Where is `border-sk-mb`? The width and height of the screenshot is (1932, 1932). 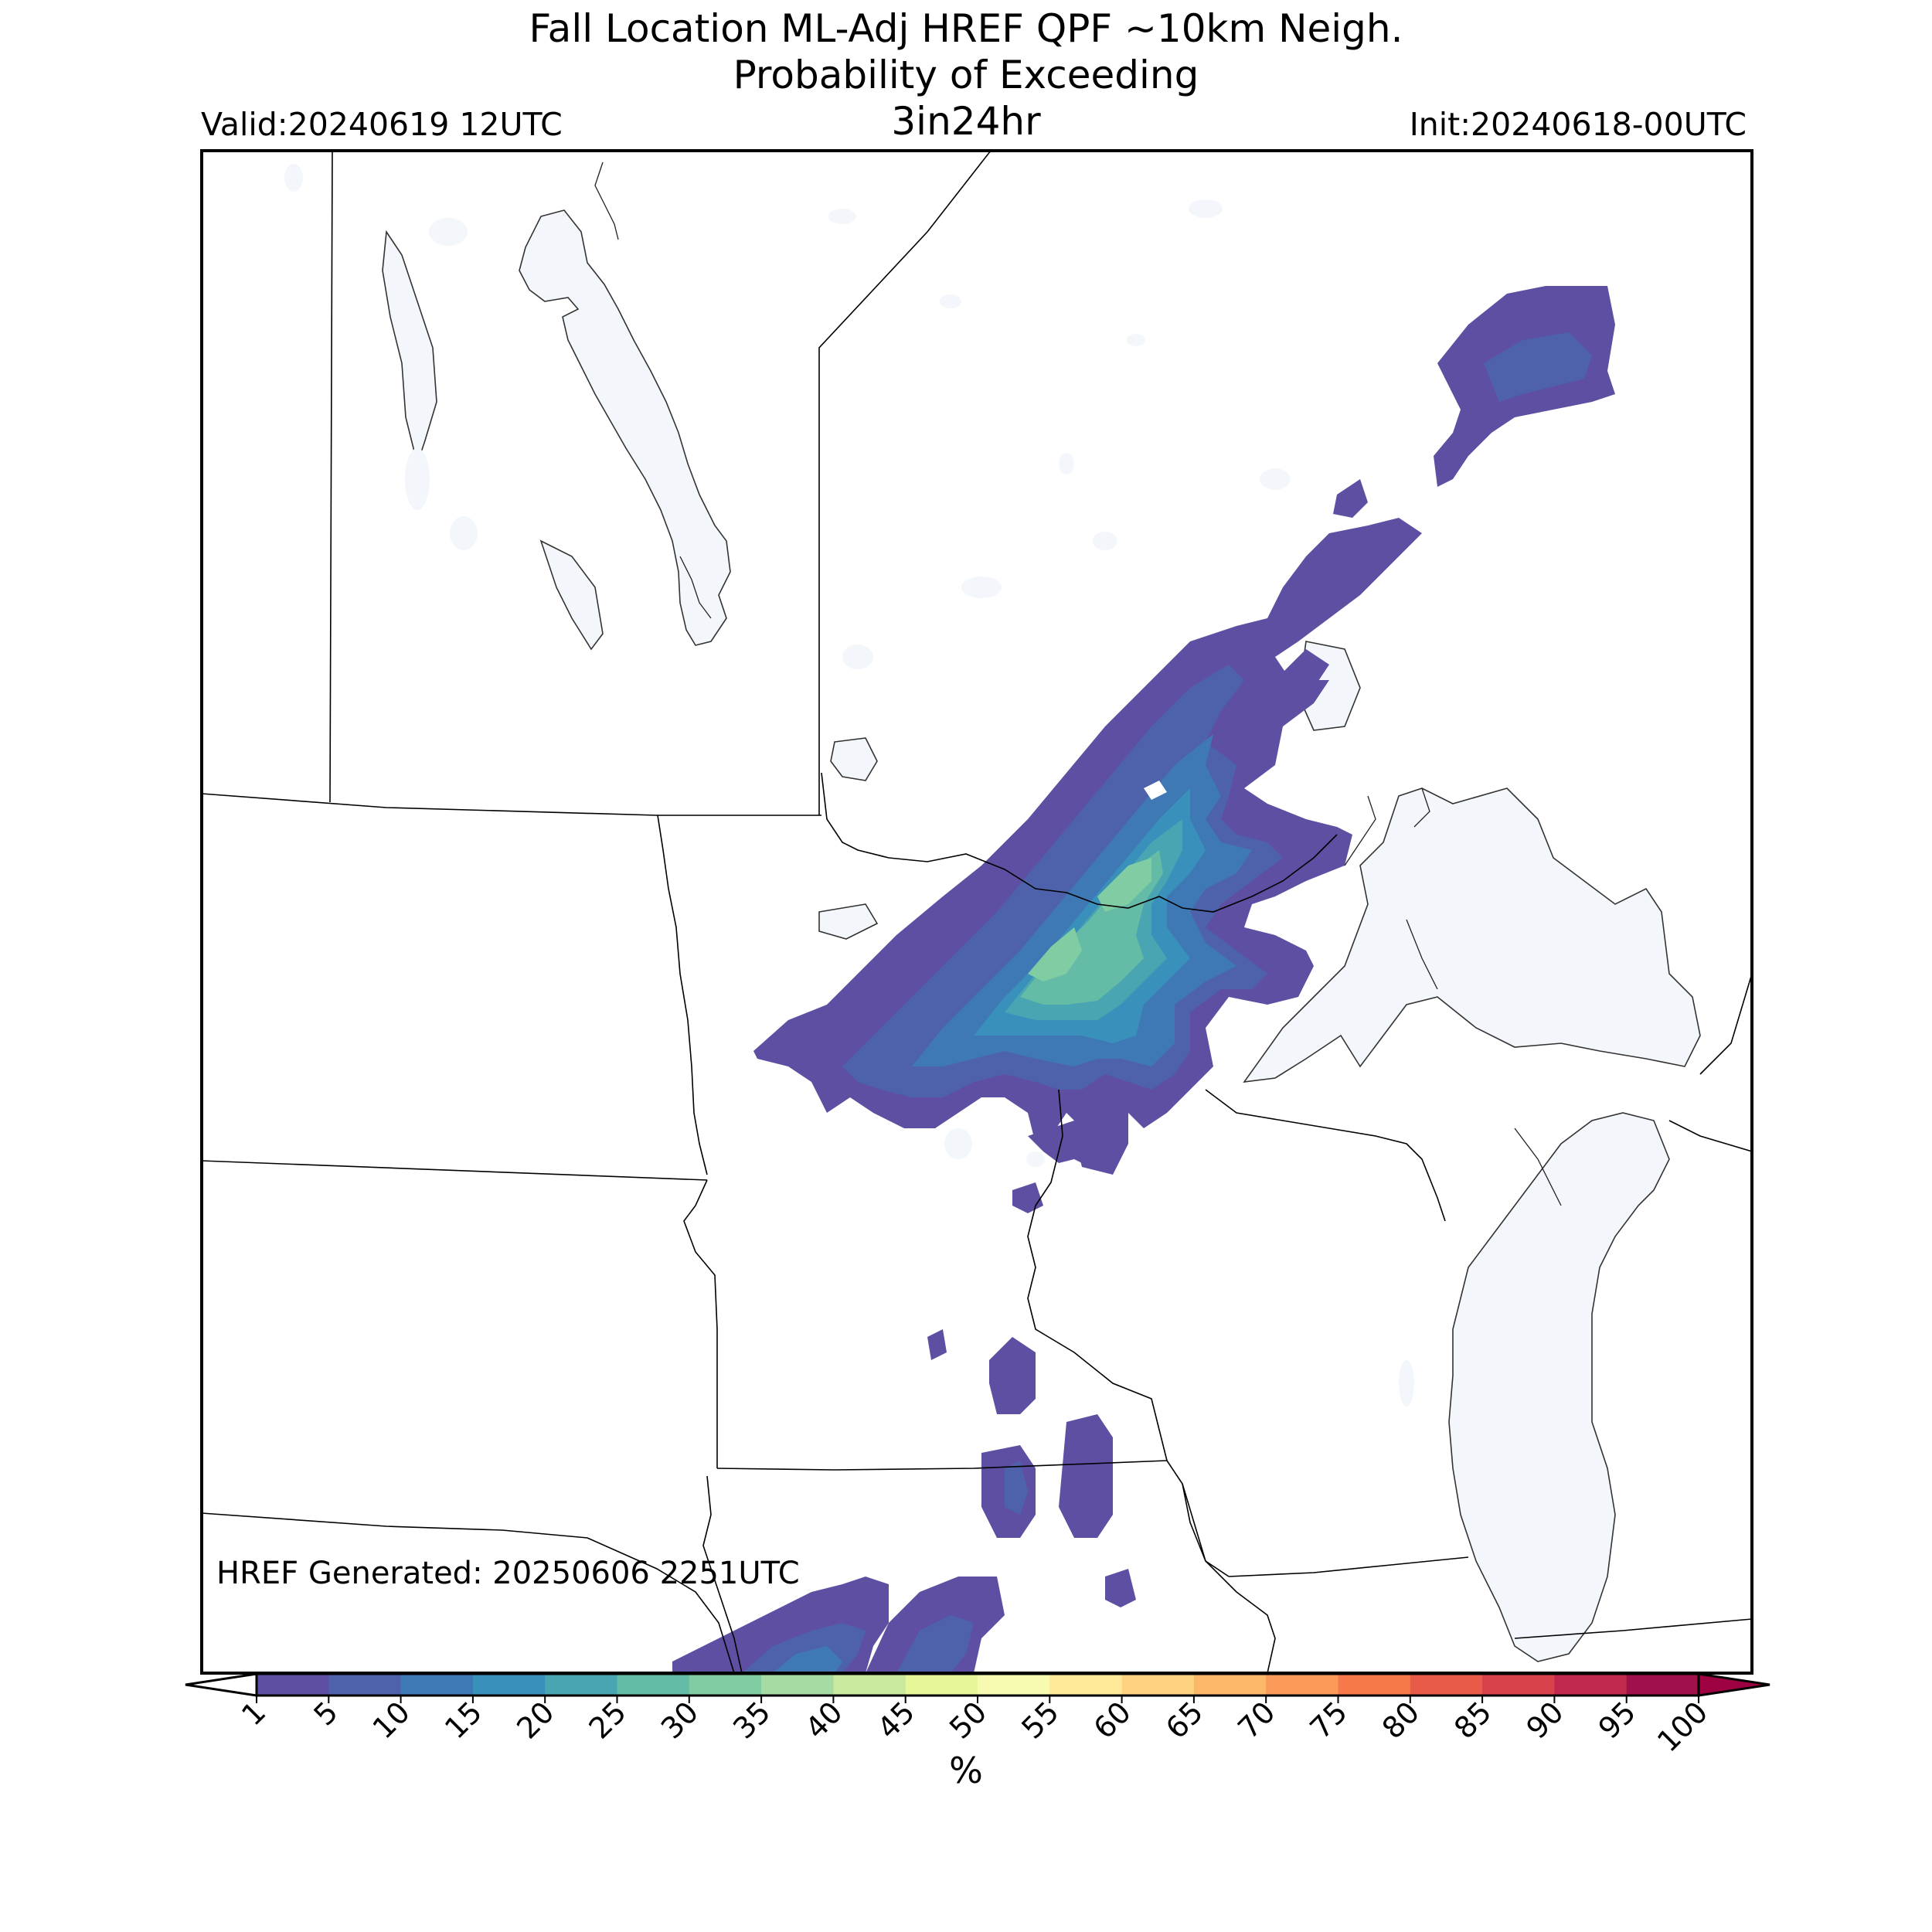
border-sk-mb is located at coordinates (331, 477).